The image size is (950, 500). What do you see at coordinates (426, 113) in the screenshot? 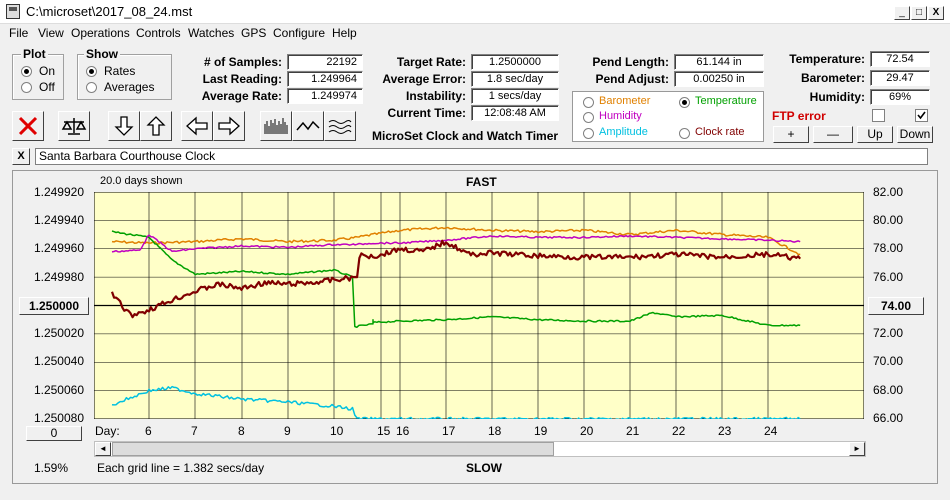
I see `current-time-label: Current Time:` at bounding box center [426, 113].